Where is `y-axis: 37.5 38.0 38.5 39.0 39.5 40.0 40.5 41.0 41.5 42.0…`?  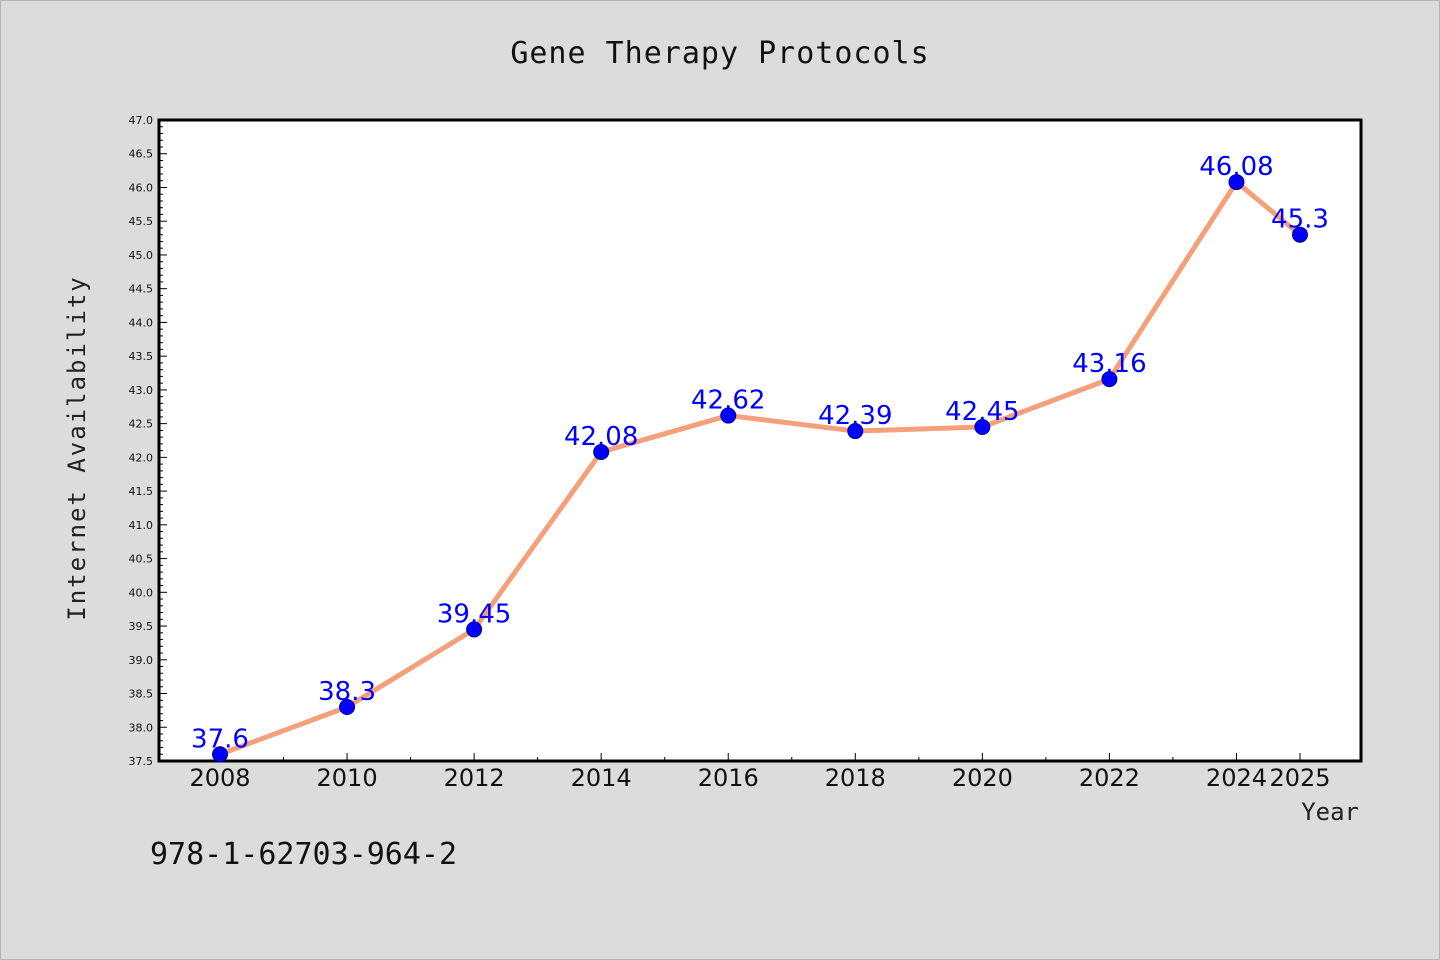
y-axis: 37.5 38.0 38.5 39.0 39.5 40.0 40.5 41.0 41.5 42.0… is located at coordinates (148, 441).